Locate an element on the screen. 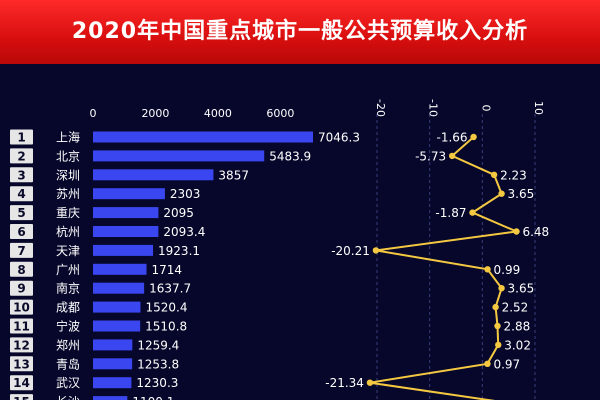 The image size is (600, 400). growth-value-label: 2.23 is located at coordinates (513, 175).